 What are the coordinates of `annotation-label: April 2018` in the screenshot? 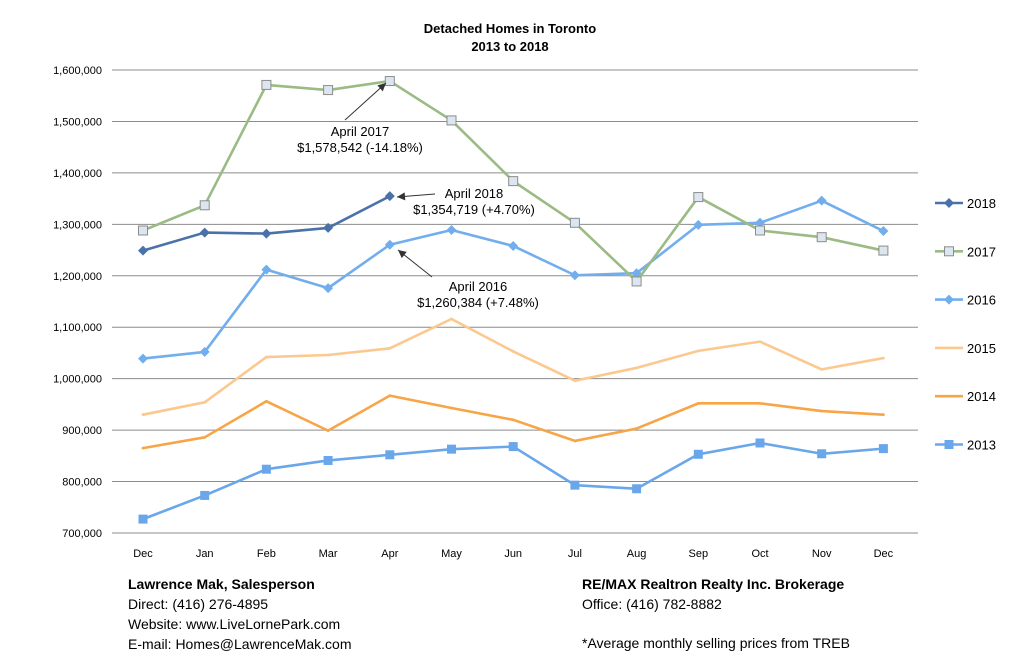 It's located at (474, 193).